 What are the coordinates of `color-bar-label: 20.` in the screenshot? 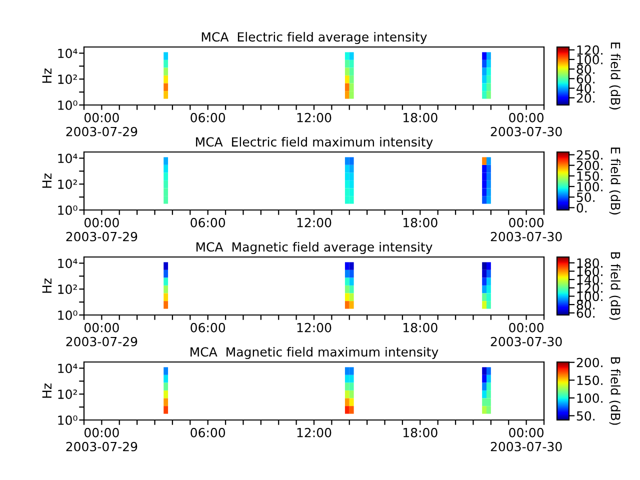 It's located at (585, 98).